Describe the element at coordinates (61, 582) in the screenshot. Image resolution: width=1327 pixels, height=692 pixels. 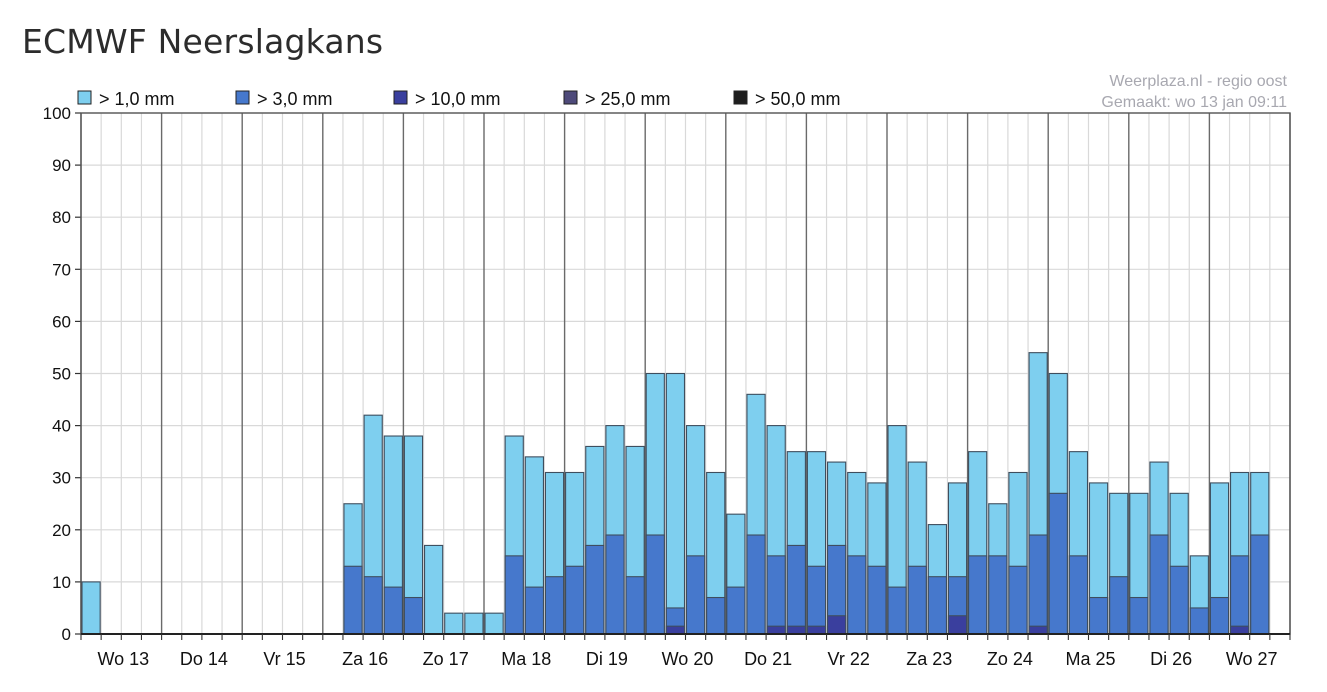
I see `y-tick-label: 10` at that location.